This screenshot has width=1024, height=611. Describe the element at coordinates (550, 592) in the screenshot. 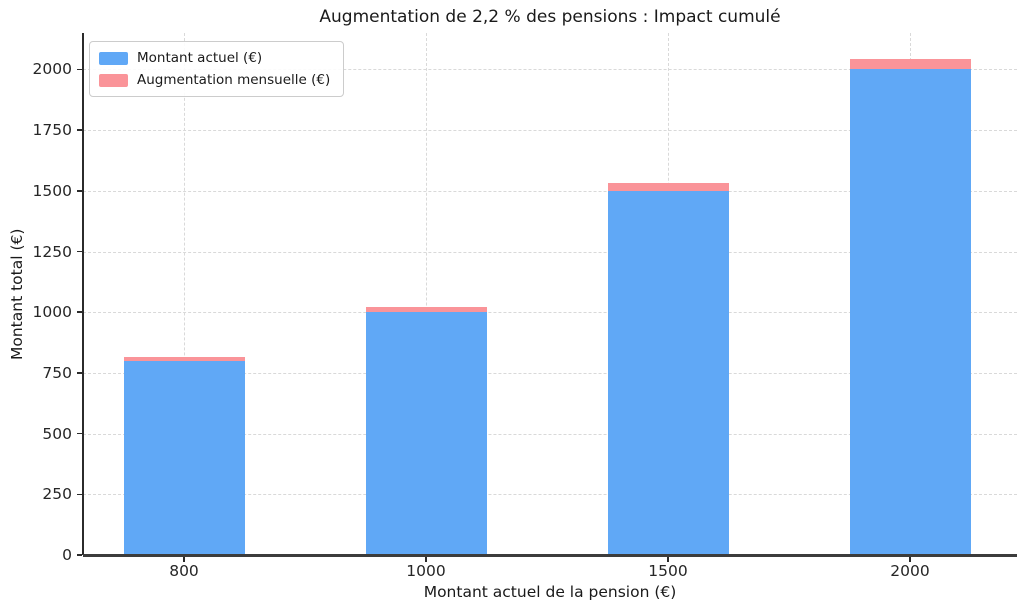

I see `x-axis-label: Montant actuel de la pension (€)` at that location.